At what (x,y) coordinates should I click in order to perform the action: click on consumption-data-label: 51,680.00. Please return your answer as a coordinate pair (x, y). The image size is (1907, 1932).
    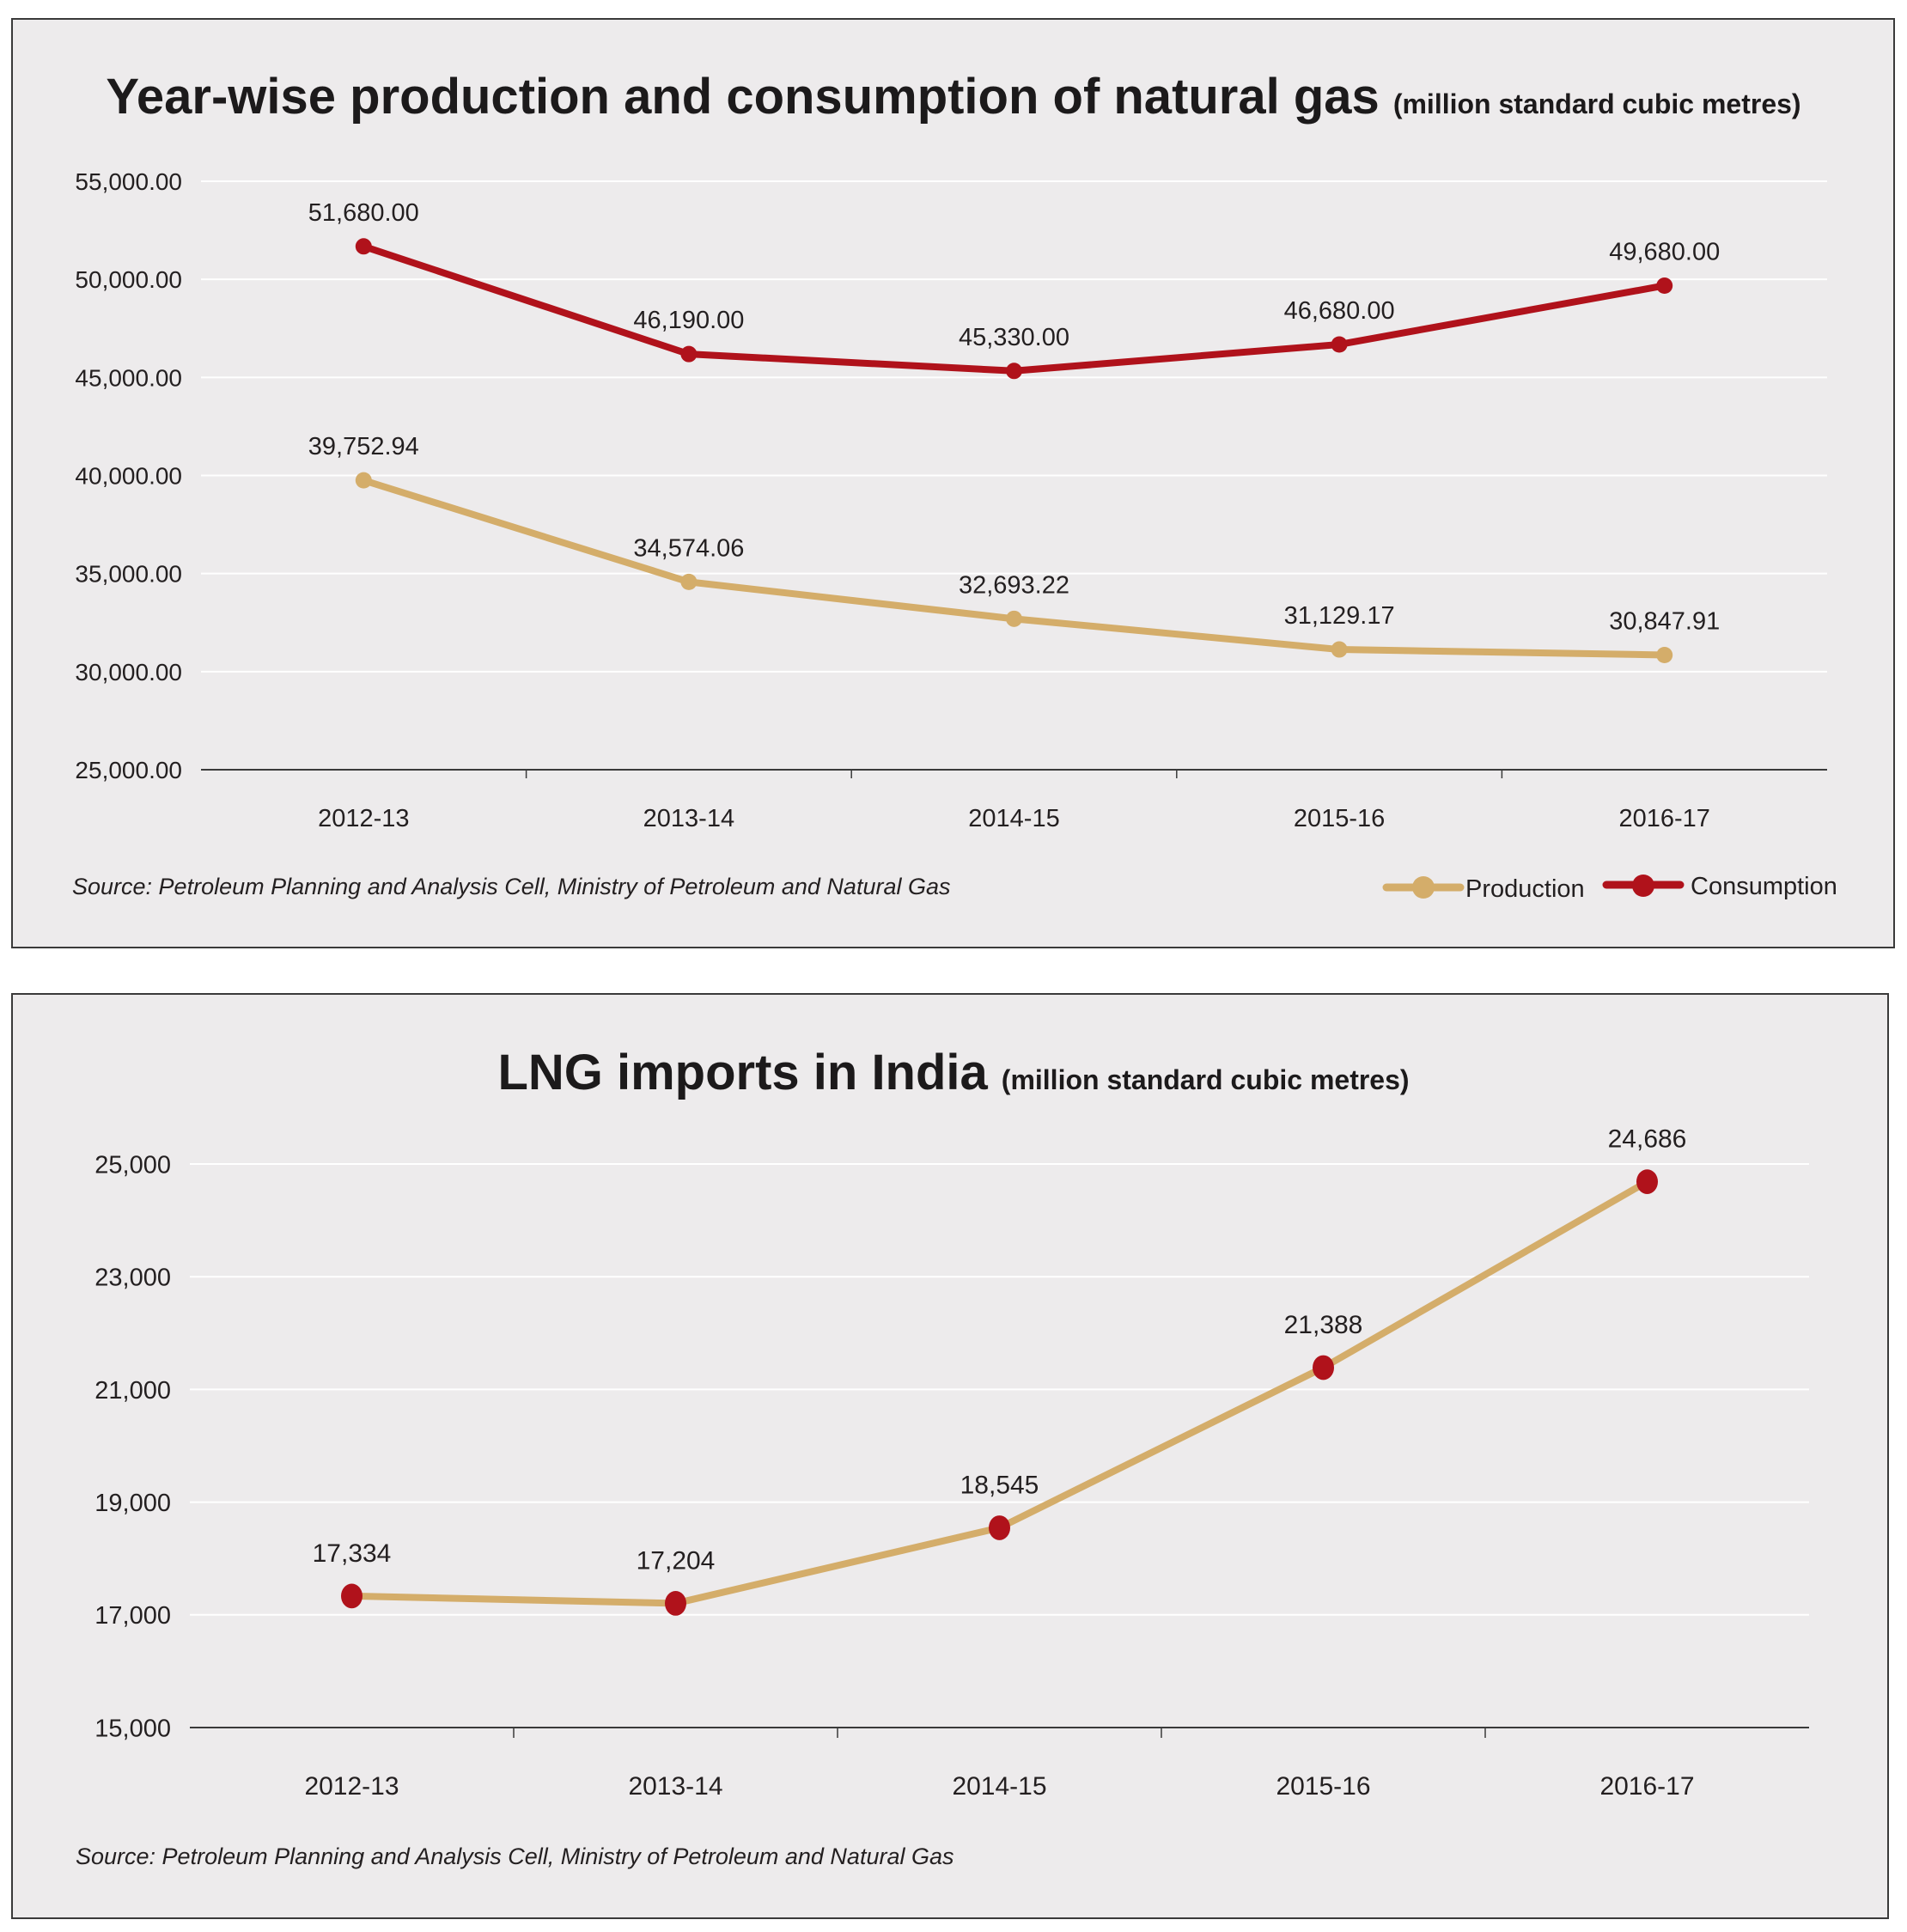
    Looking at the image, I should click on (363, 213).